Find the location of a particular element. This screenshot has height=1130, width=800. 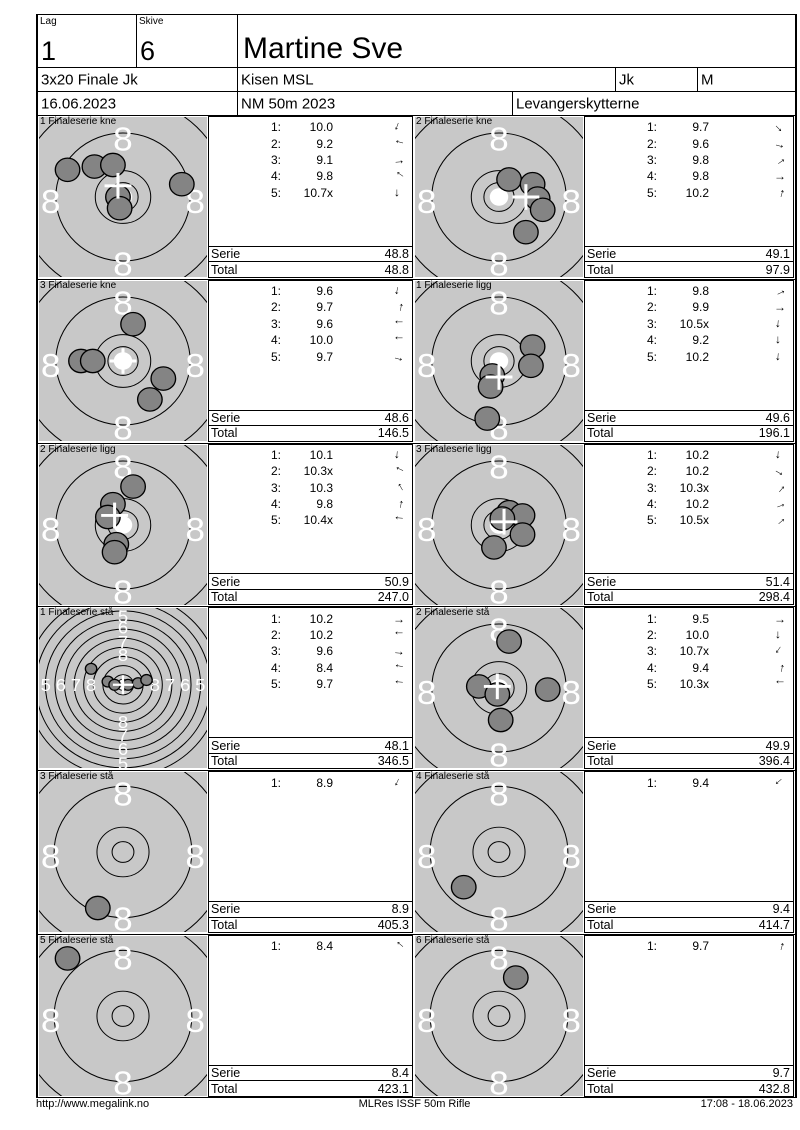

total-value: 423.1 is located at coordinates (393, 1088).